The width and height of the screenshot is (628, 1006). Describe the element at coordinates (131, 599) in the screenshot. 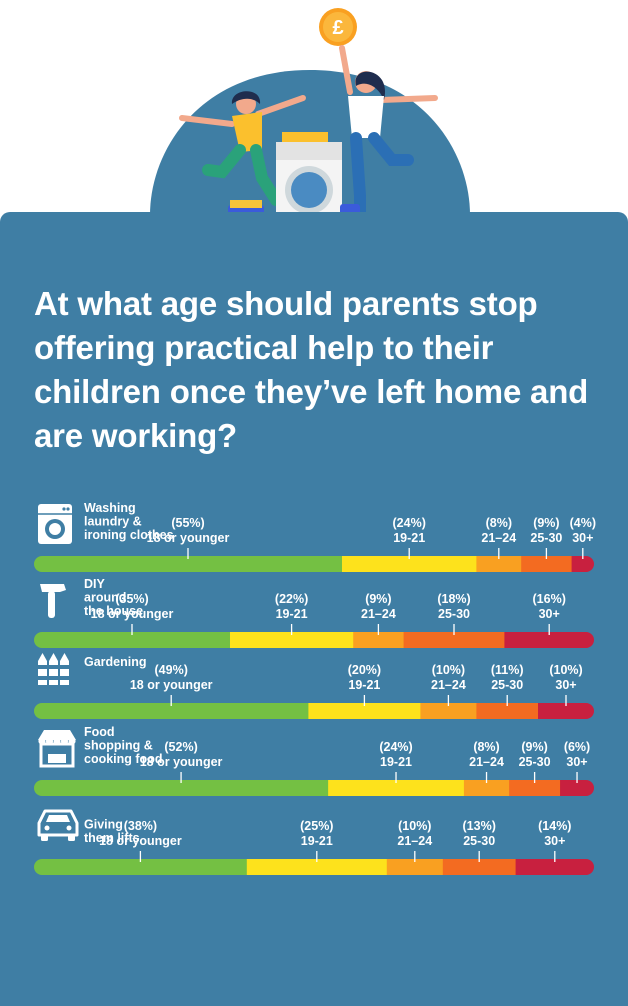

I see `percent-label: (35%)` at that location.